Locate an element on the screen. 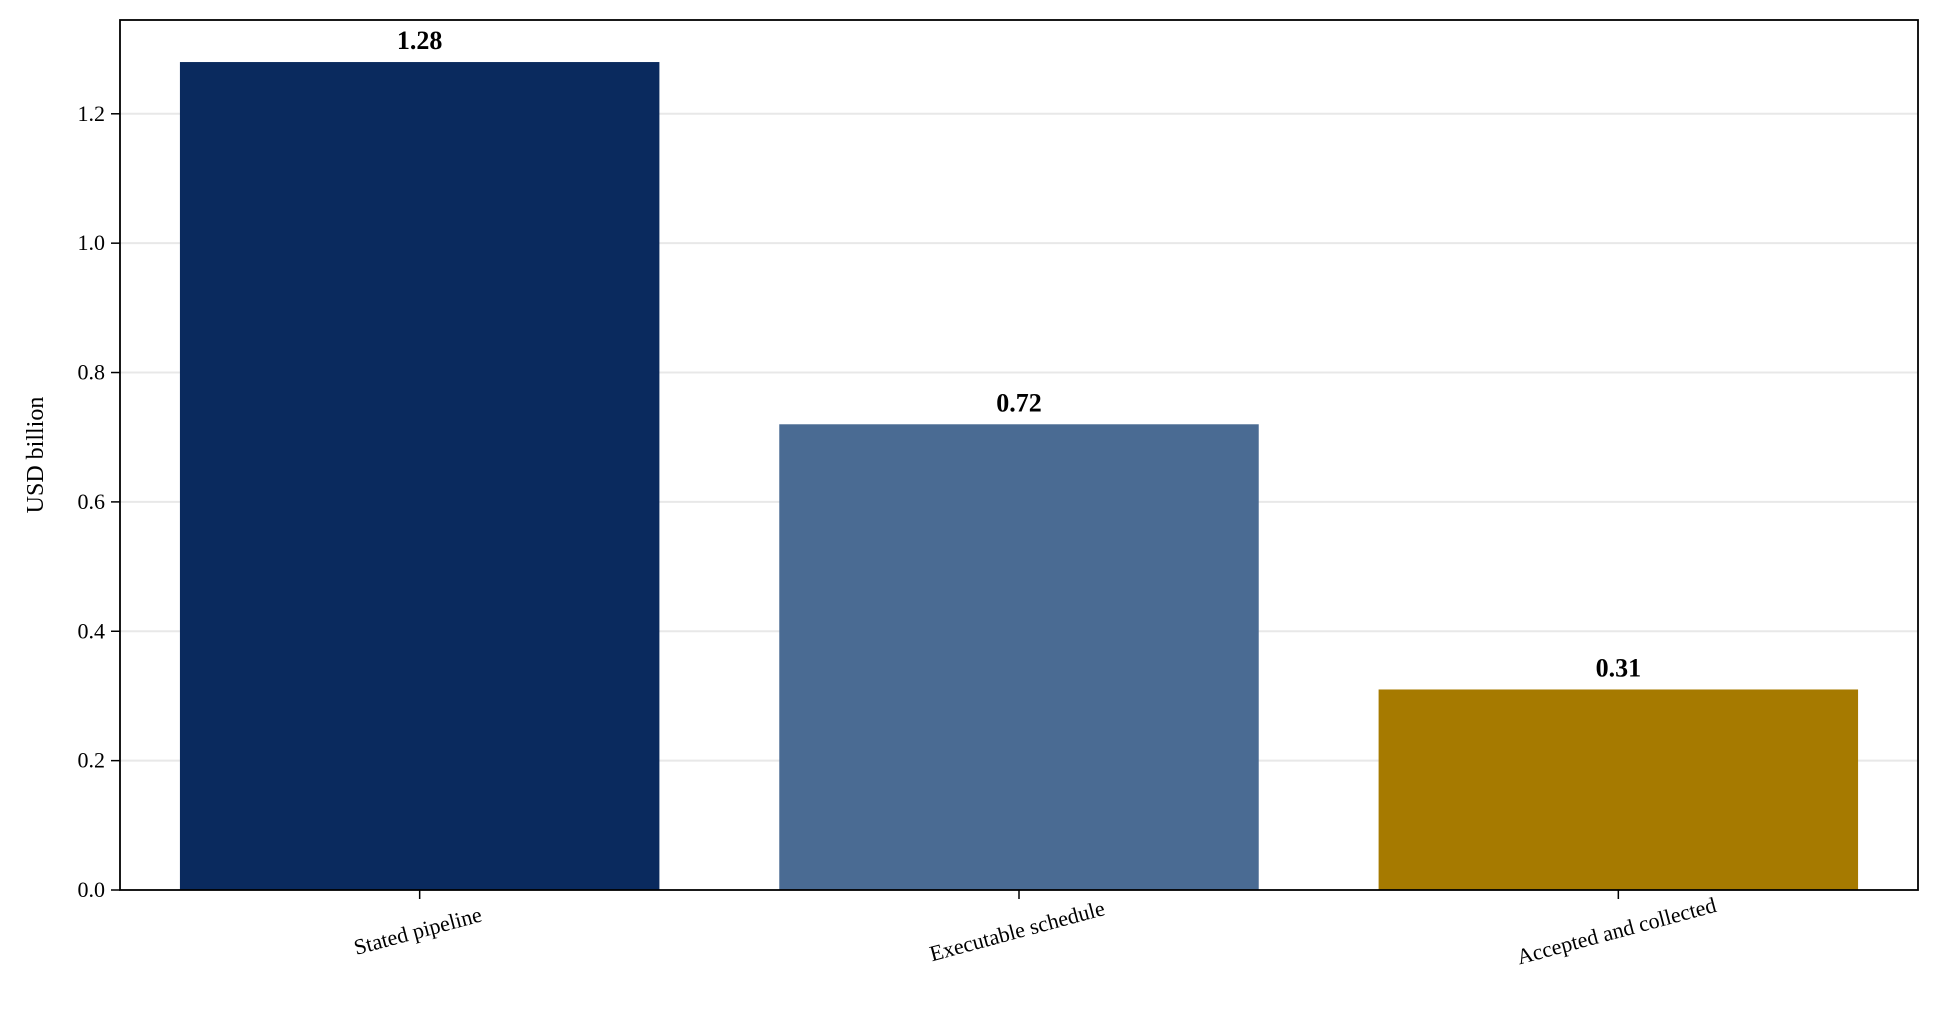 The width and height of the screenshot is (1955, 1032). x-tick-label: Accepted and collected is located at coordinates (1616, 930).